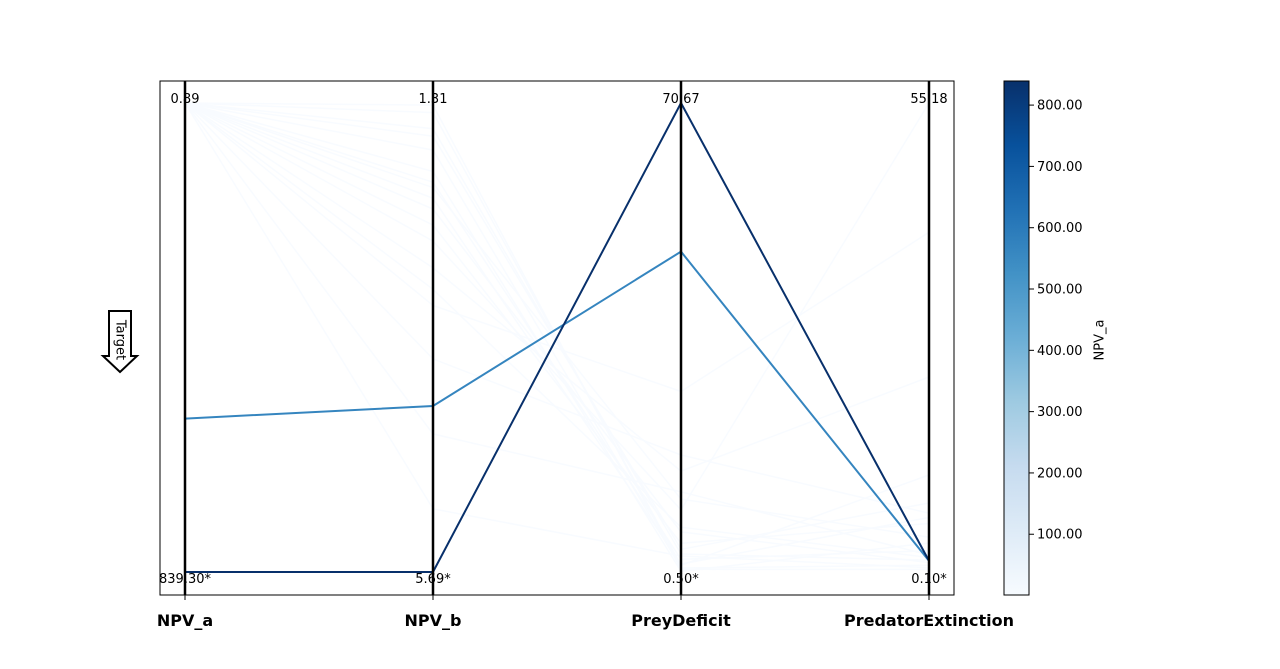 The image size is (1280, 669). I want to click on target-label: Target, so click(120, 339).